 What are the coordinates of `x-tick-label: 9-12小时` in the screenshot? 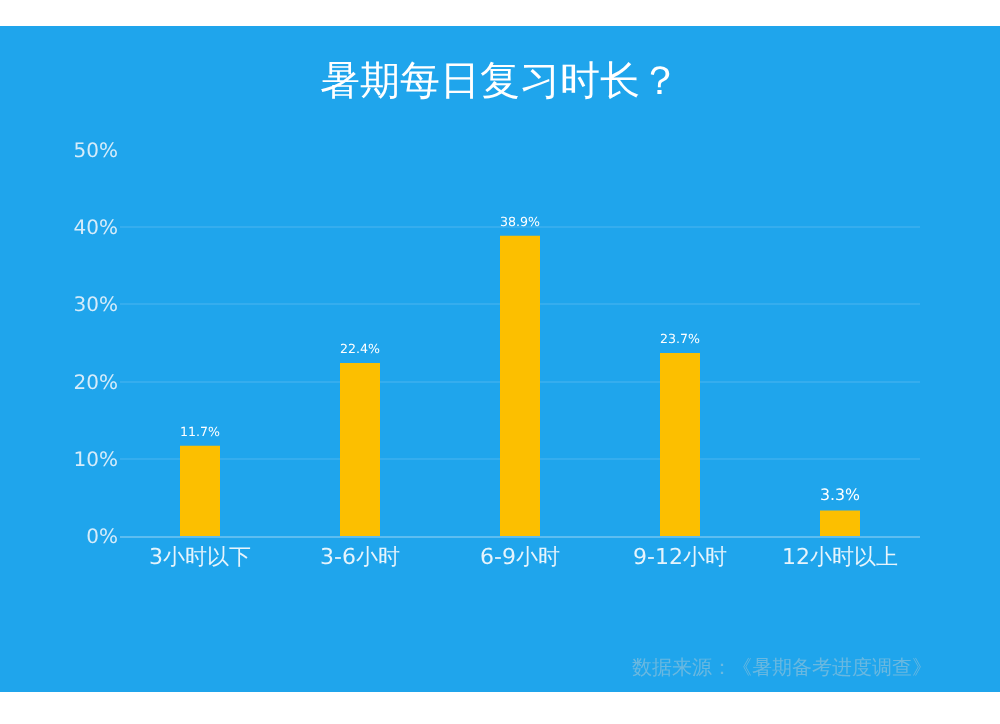 It's located at (680, 557).